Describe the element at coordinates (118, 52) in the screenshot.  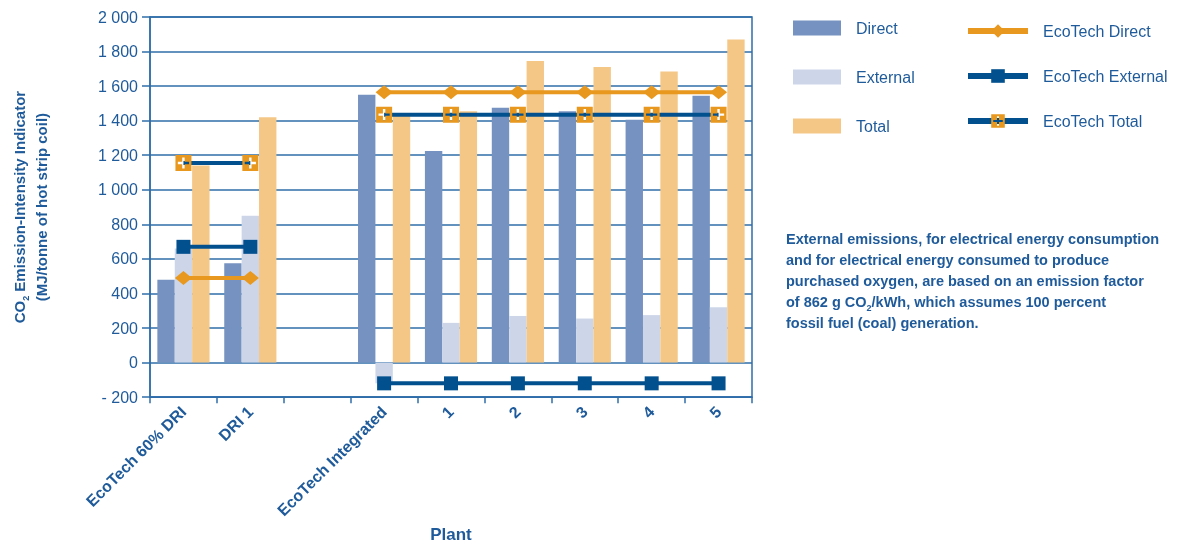
I see `y-tick-label: 1 800` at that location.